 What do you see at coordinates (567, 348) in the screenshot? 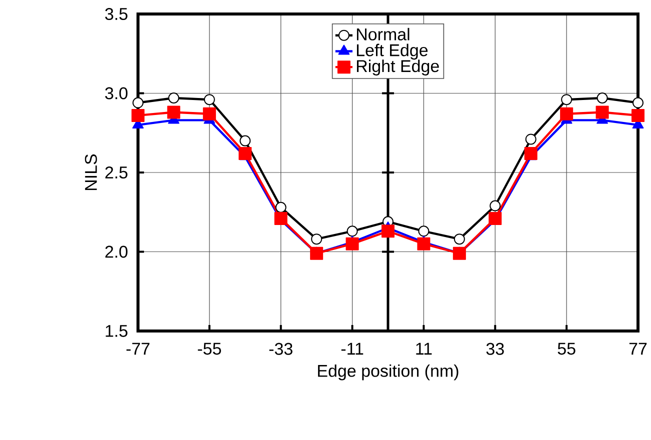
I see `x-tick-label: 55` at bounding box center [567, 348].